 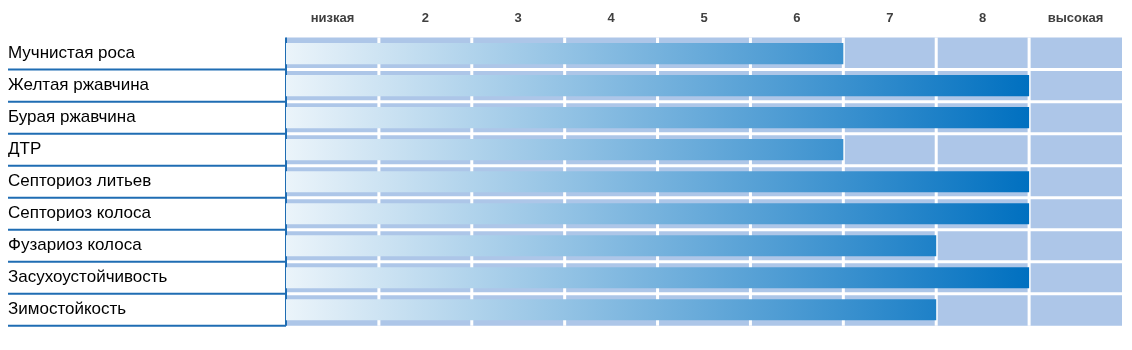 I want to click on x-tick-label: низкая, so click(x=332, y=18).